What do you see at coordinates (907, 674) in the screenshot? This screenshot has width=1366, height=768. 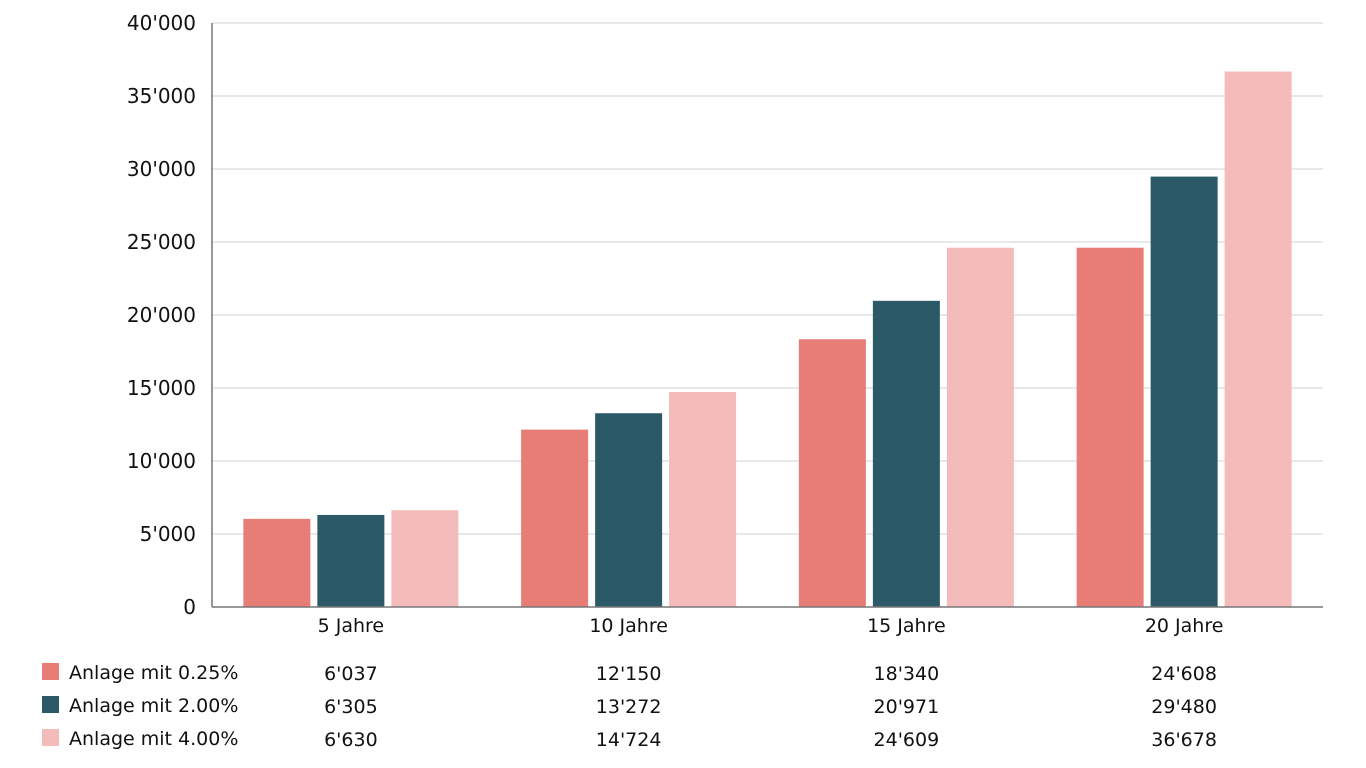 I see `data-table-value: 18'340` at bounding box center [907, 674].